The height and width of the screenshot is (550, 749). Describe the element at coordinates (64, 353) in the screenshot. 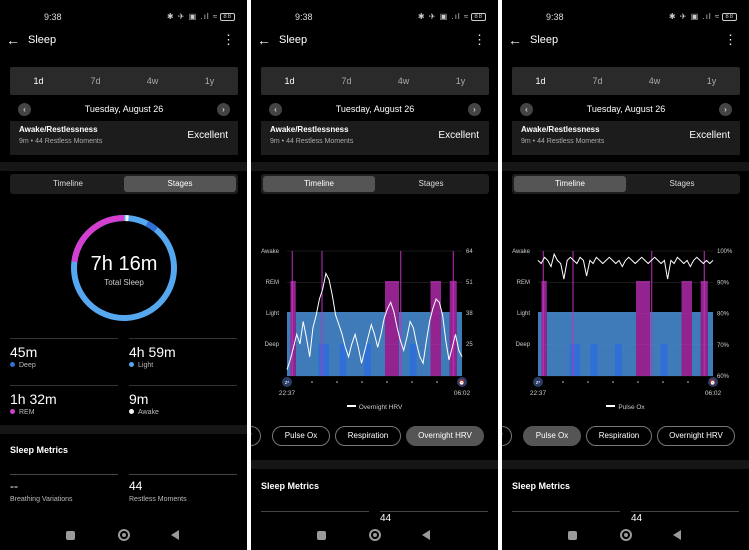

I see `stat-deep: 45m Deep` at that location.